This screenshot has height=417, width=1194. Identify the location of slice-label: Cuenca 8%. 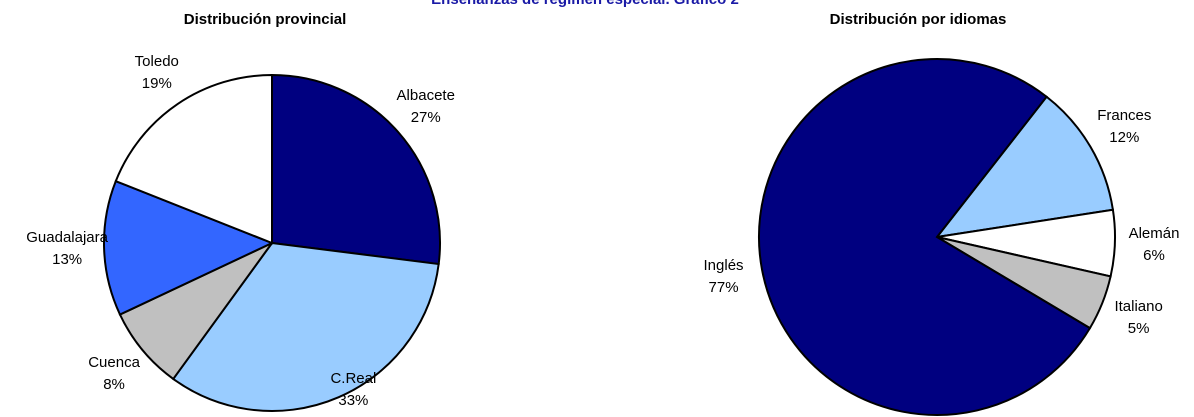
(114, 374).